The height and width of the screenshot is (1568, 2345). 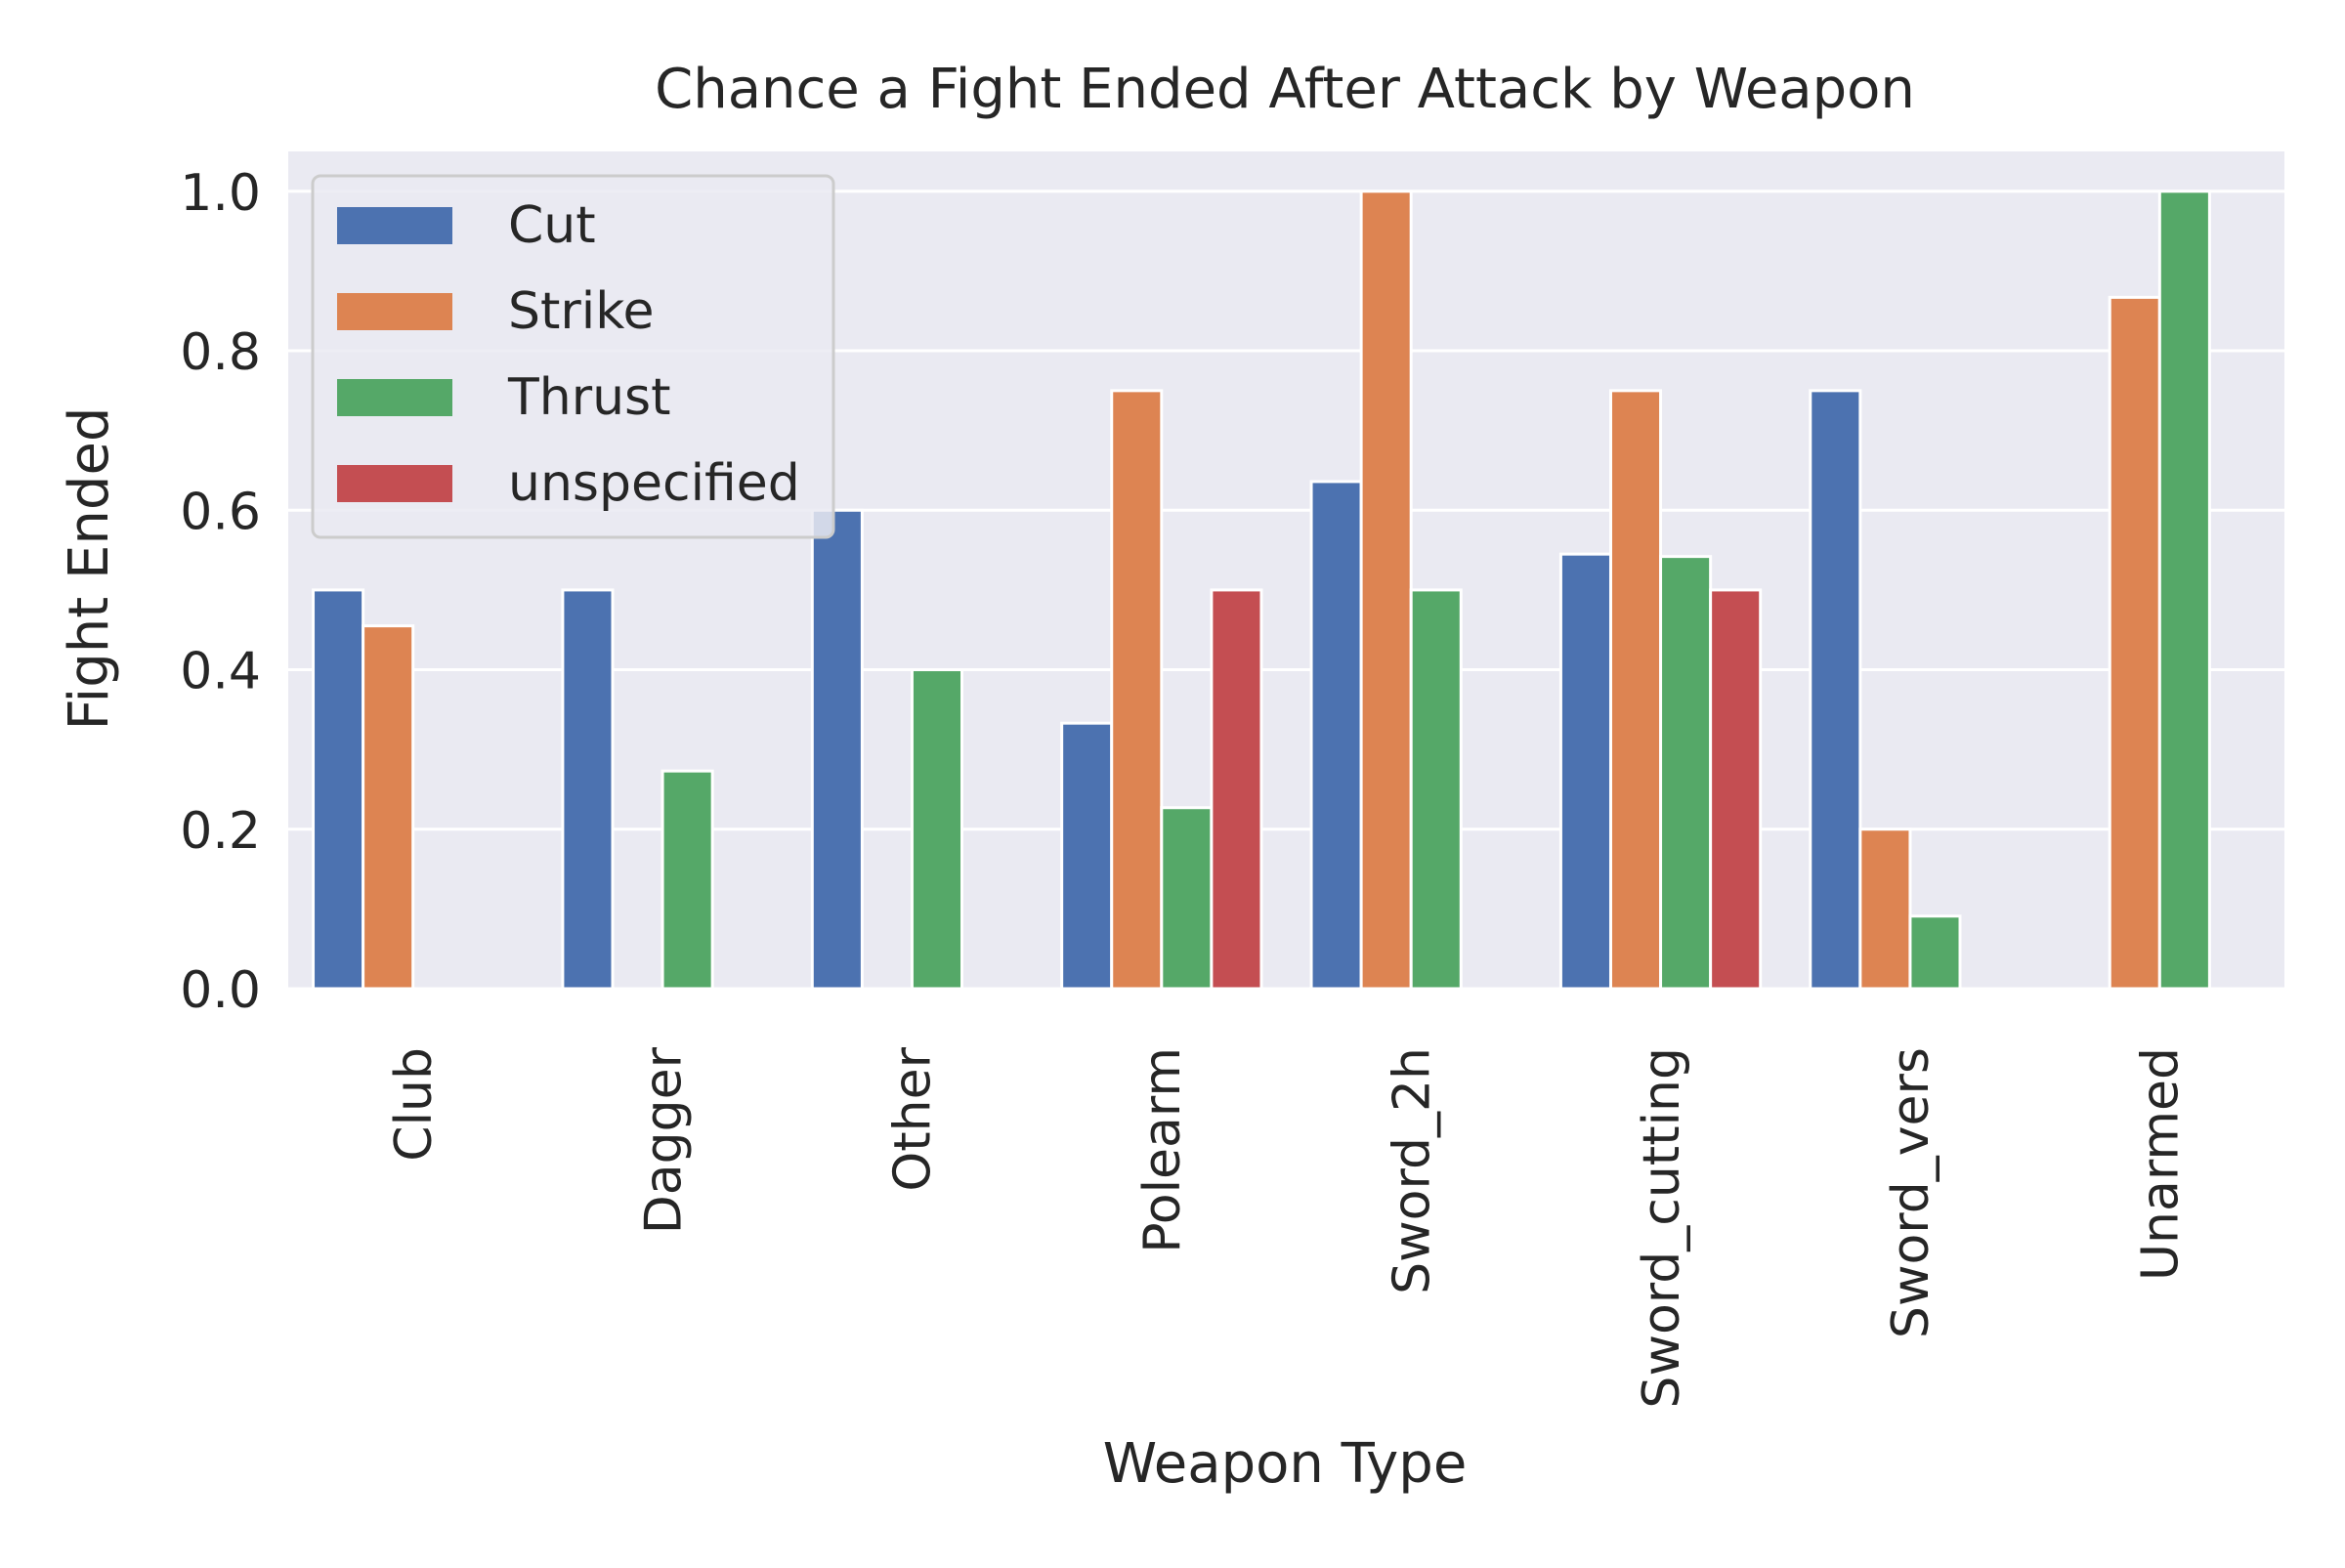 I want to click on legend-label-cut: Cut, so click(x=552, y=225).